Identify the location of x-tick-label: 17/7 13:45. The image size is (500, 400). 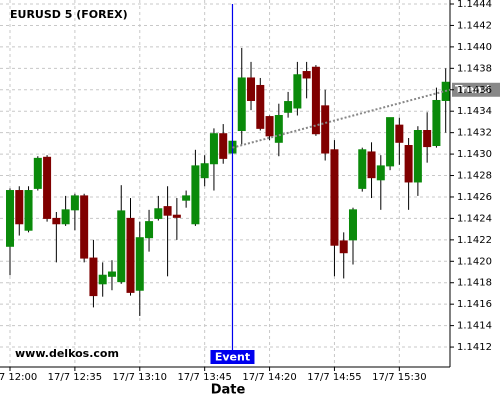
(204, 377).